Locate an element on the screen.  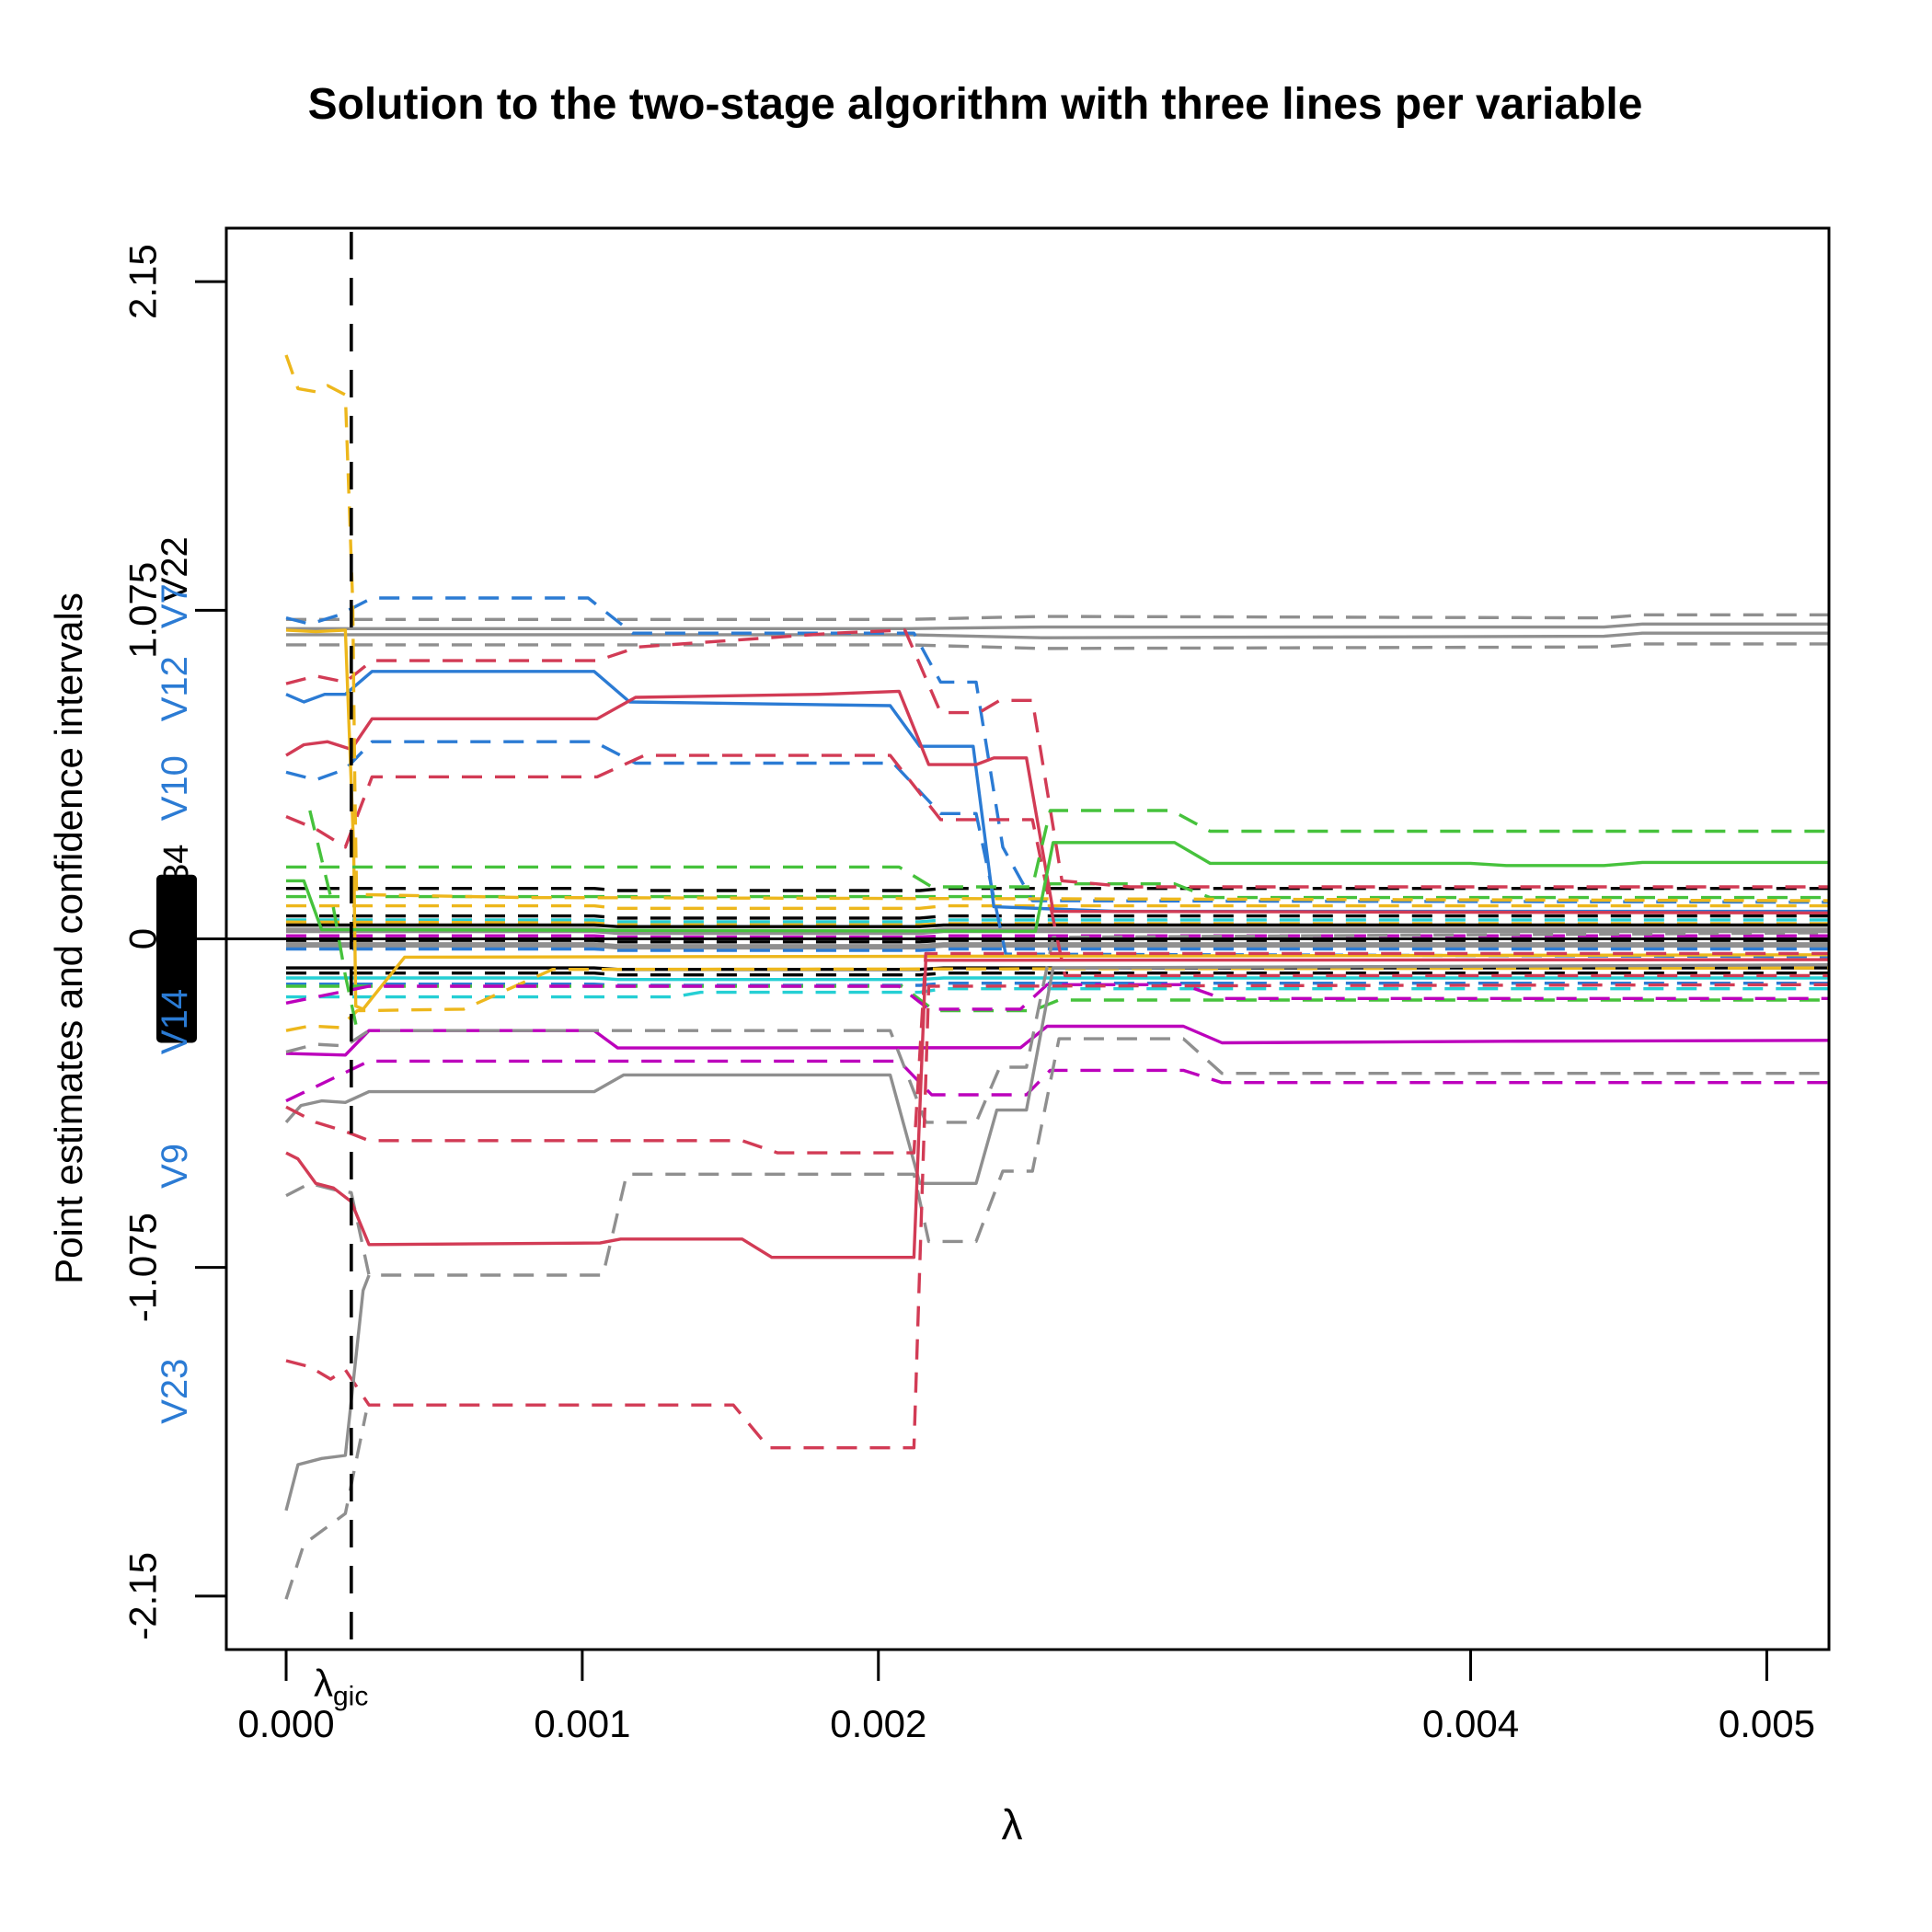
series-gray-pos-ci-lo is located at coordinates (1057, 646).